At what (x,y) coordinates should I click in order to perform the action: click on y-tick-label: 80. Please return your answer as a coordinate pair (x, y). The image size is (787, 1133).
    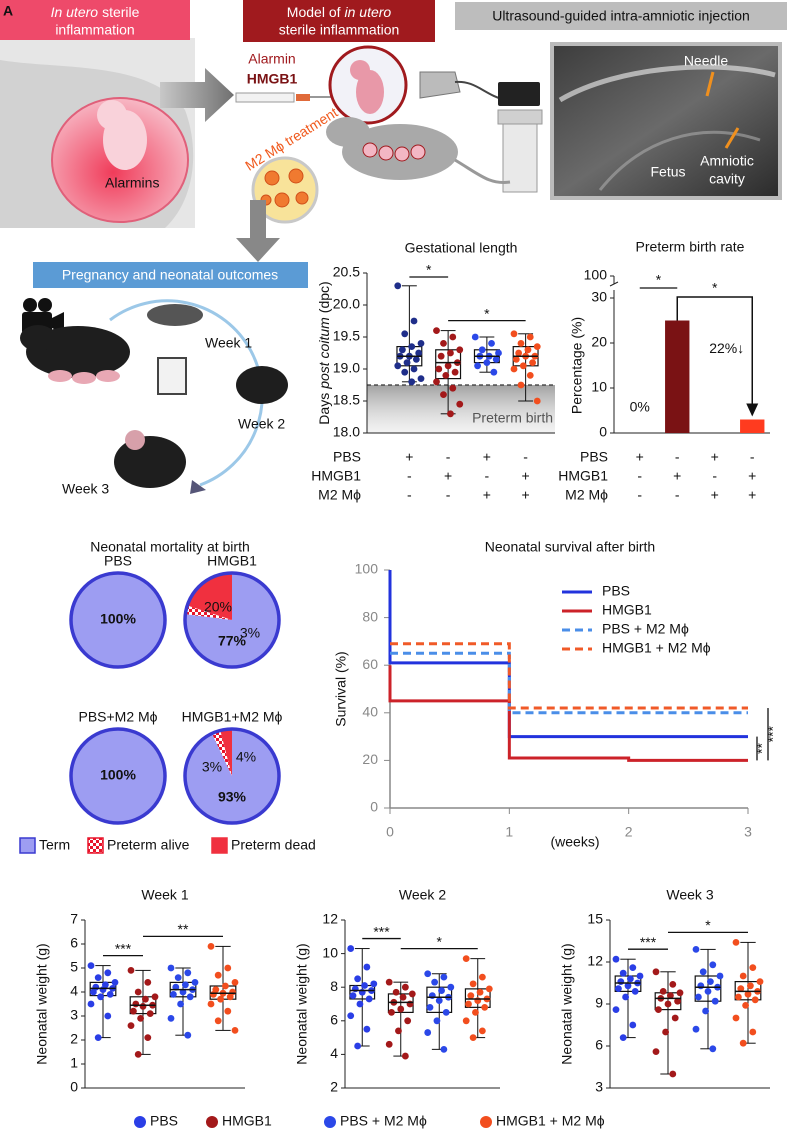
    Looking at the image, I should click on (370, 616).